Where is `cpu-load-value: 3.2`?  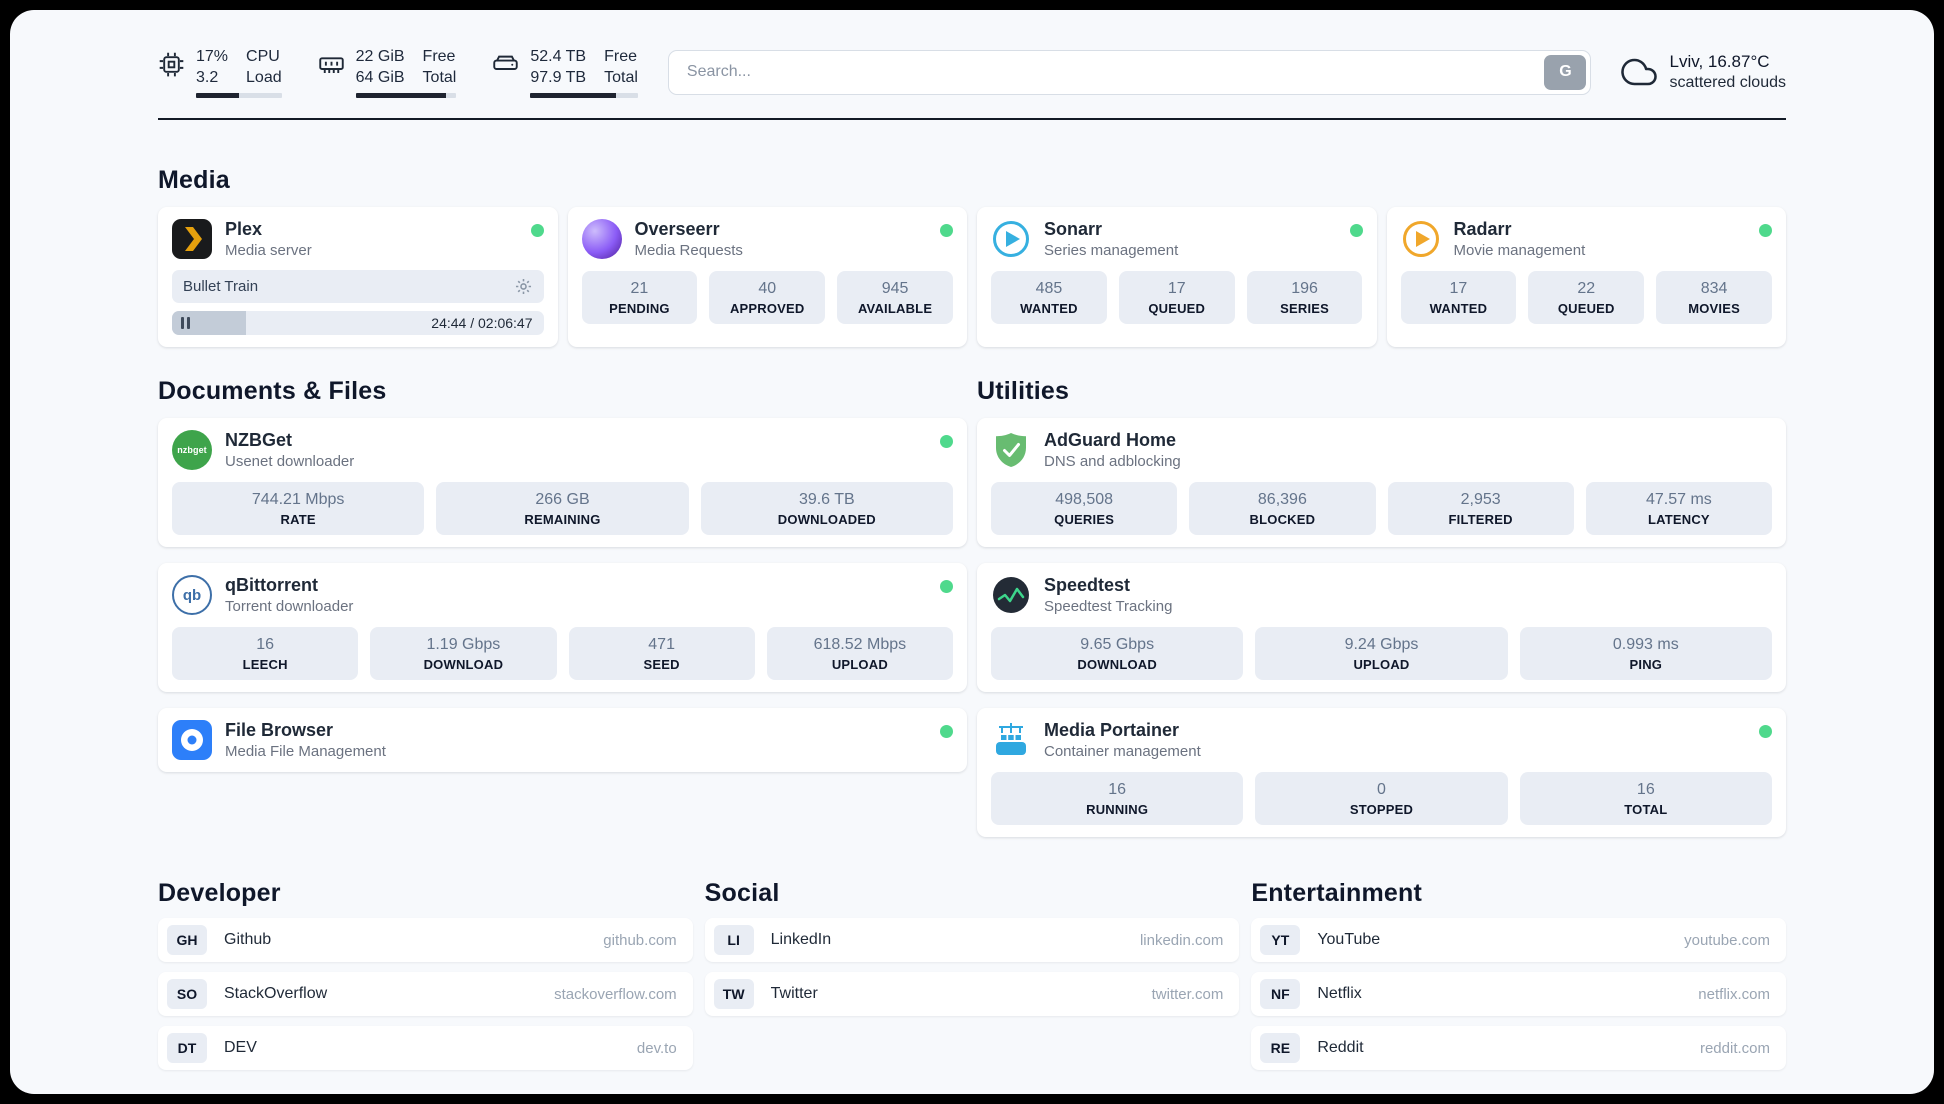 cpu-load-value: 3.2 is located at coordinates (207, 77).